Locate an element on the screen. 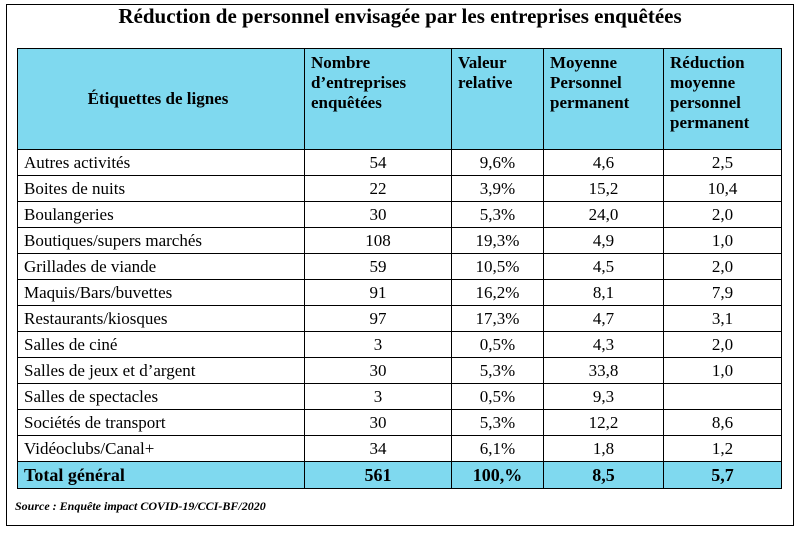  row-relative: 16,2% is located at coordinates (497, 292).